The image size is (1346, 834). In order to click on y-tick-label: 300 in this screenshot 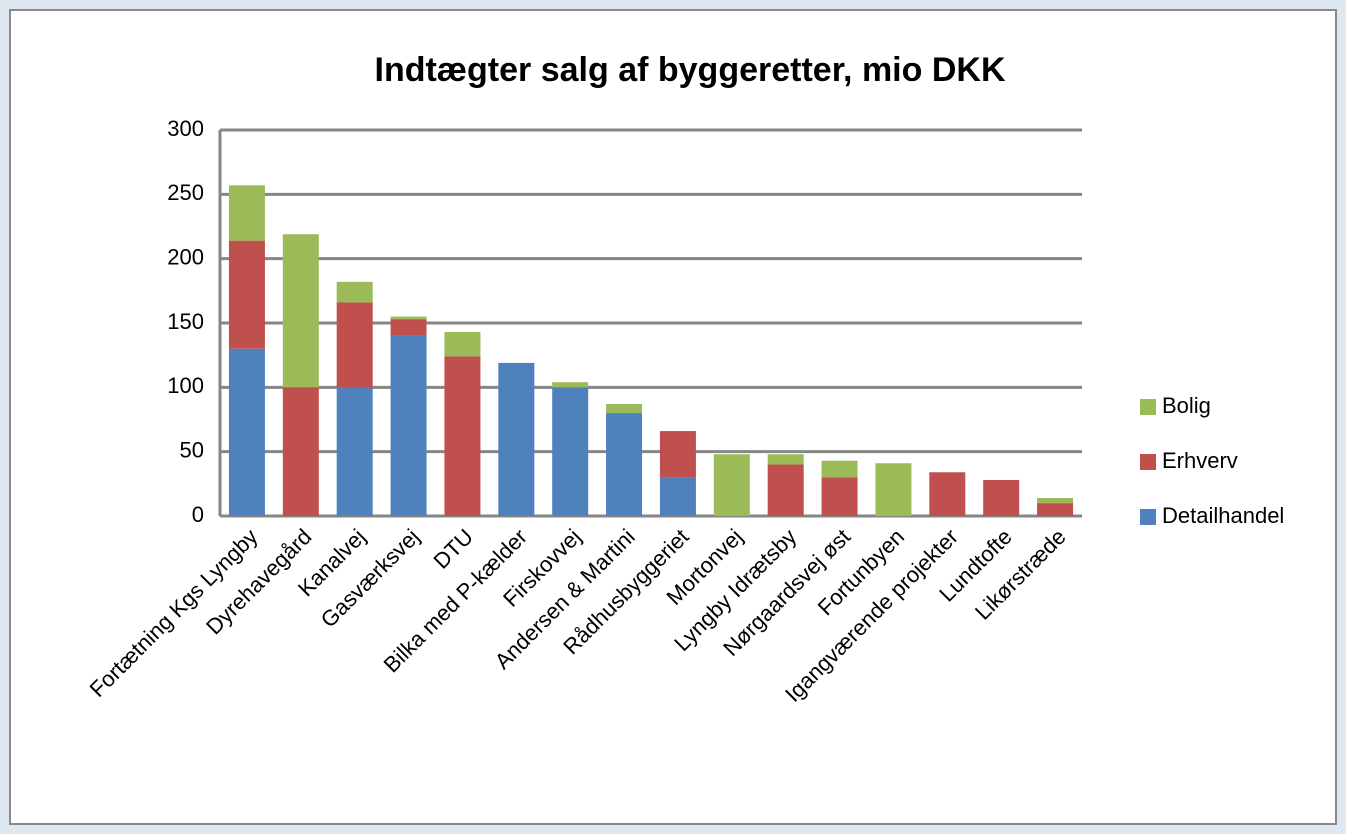, I will do `click(185, 128)`.